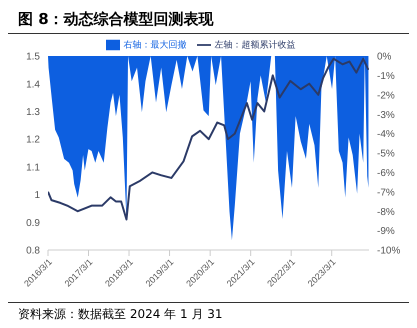 The height and width of the screenshot is (328, 417). What do you see at coordinates (33, 112) in the screenshot?
I see `y-tick-label: 1.3` at bounding box center [33, 112].